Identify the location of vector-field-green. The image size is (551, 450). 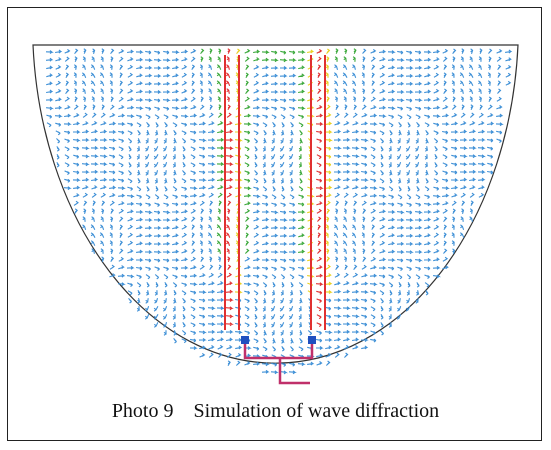
(278, 151).